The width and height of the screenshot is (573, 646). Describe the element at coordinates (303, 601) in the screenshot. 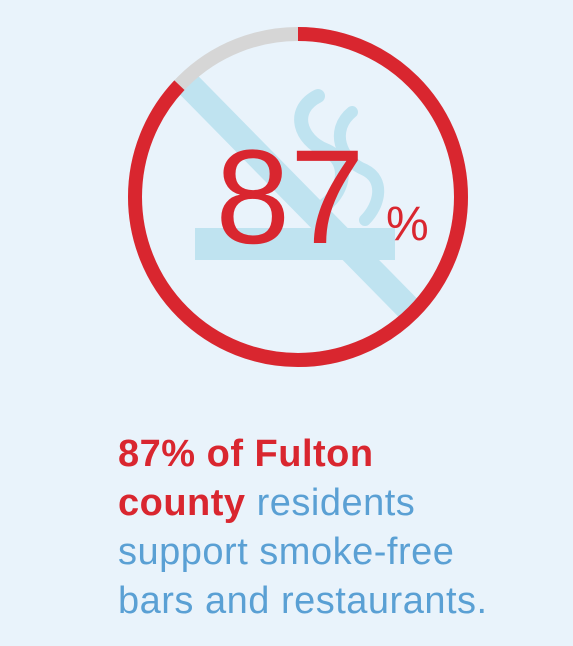

I see `headline-regular-part-3: bars and restaurants.` at that location.